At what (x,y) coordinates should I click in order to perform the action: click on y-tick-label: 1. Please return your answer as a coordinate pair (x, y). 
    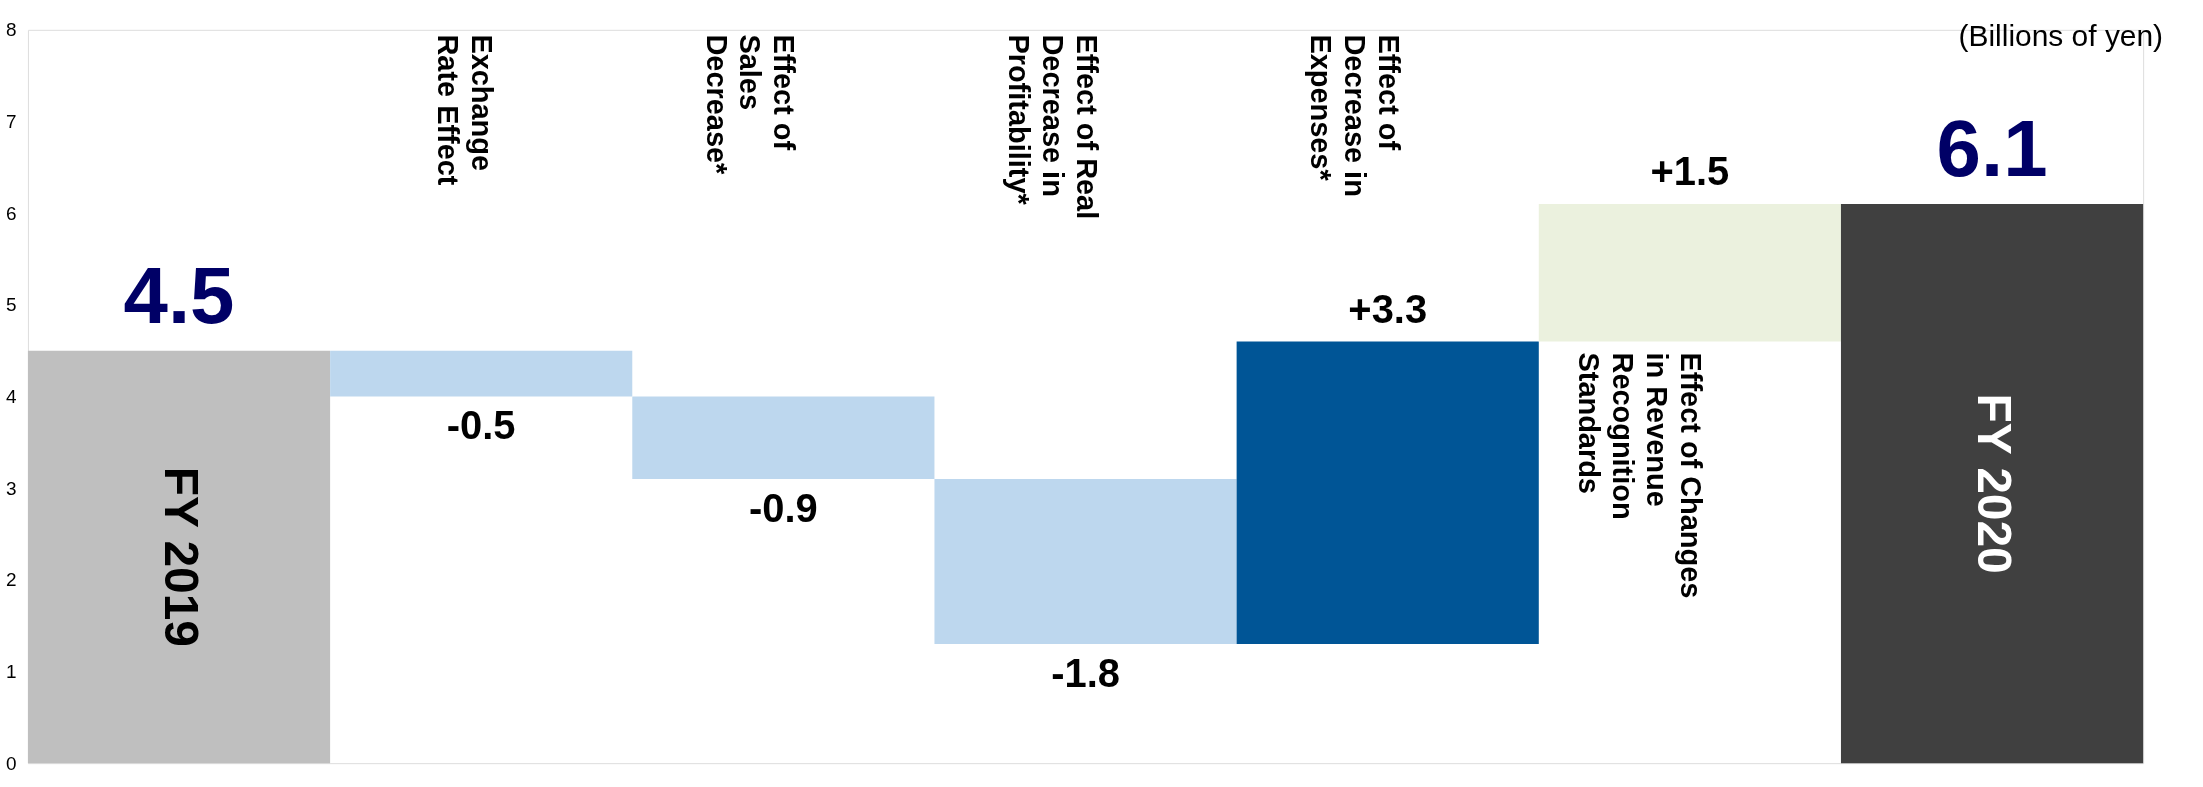
    Looking at the image, I should click on (11, 671).